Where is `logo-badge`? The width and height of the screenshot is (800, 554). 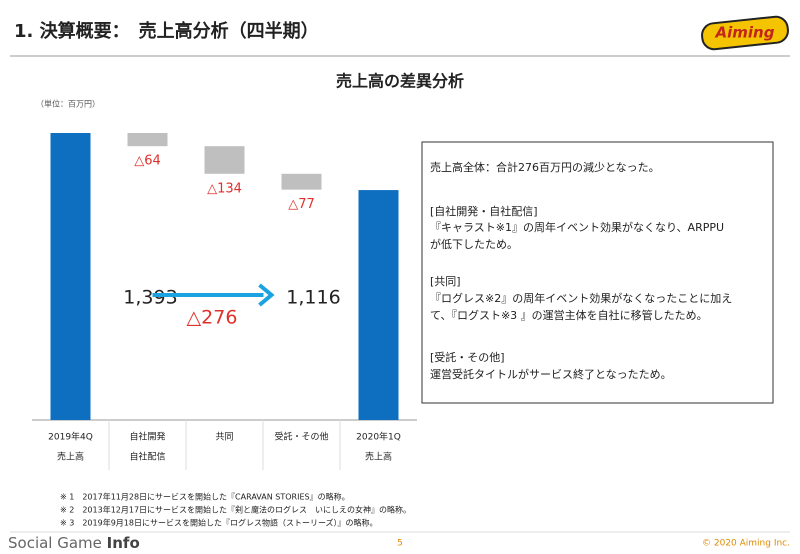 logo-badge is located at coordinates (745, 33).